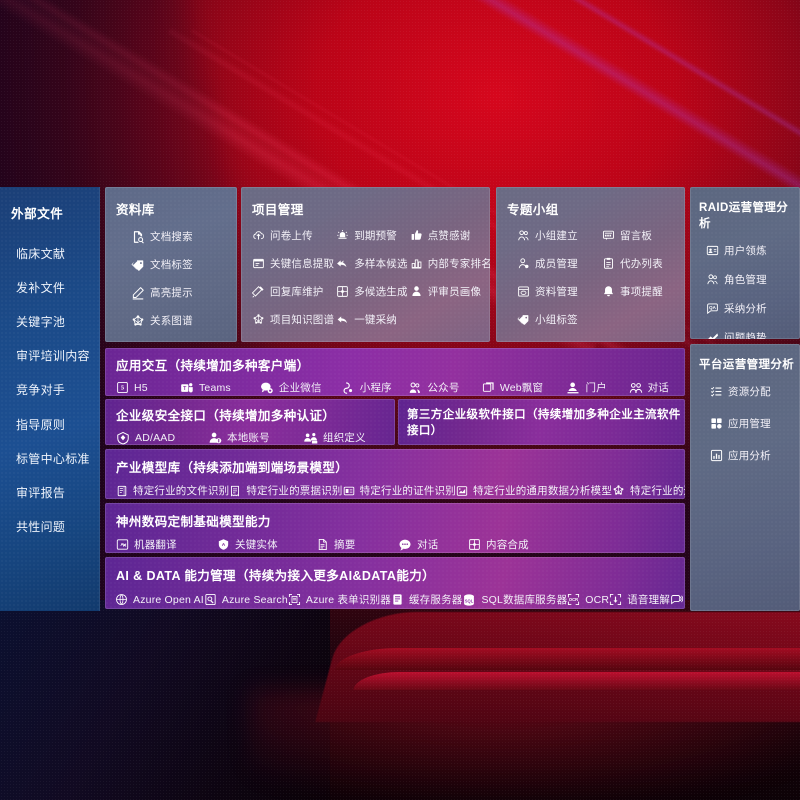  What do you see at coordinates (542, 491) in the screenshot?
I see `industry-item-3-label: 特定行业的通用数据分析模型` at bounding box center [542, 491].